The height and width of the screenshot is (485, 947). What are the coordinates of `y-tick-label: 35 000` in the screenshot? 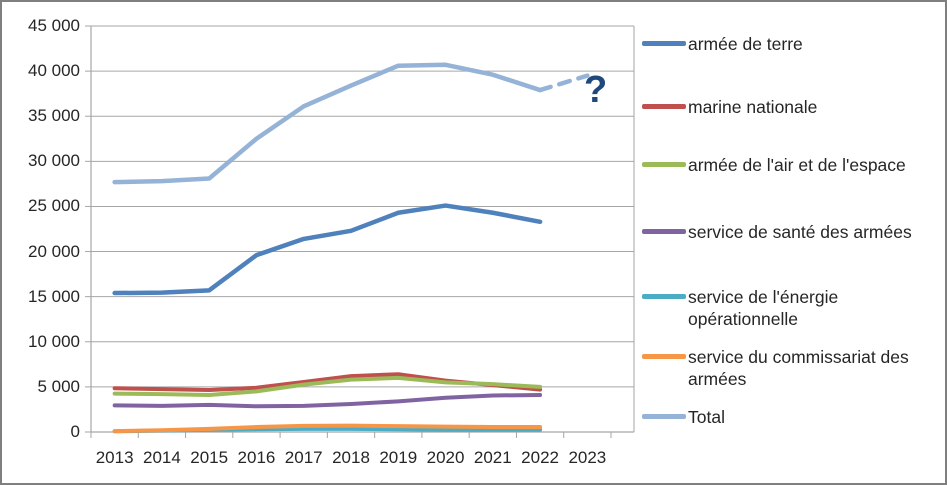 It's located at (54, 116).